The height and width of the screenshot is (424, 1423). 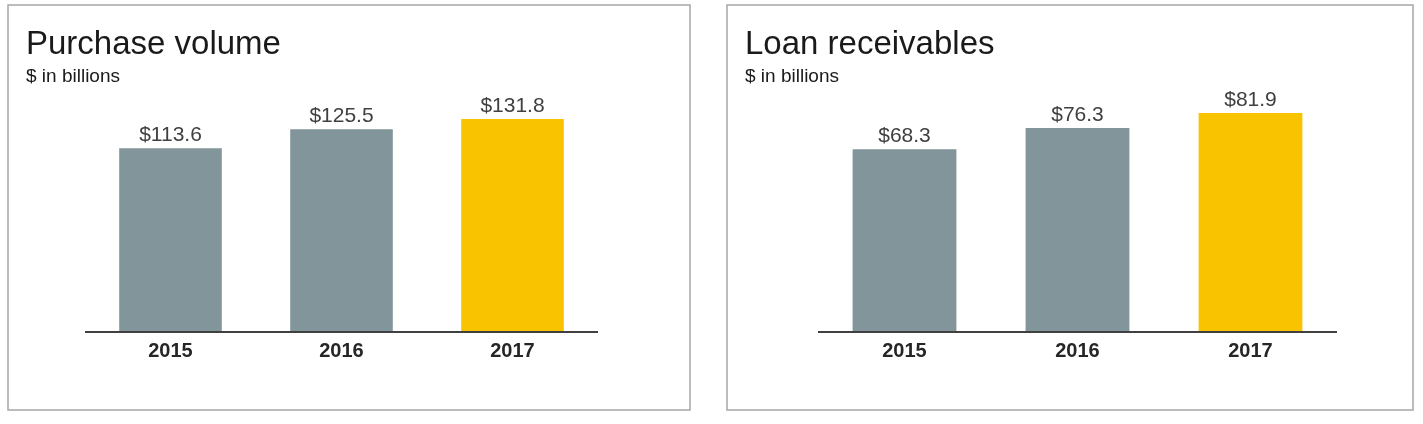 What do you see at coordinates (870, 42) in the screenshot?
I see `chart-title: Loan receivables` at bounding box center [870, 42].